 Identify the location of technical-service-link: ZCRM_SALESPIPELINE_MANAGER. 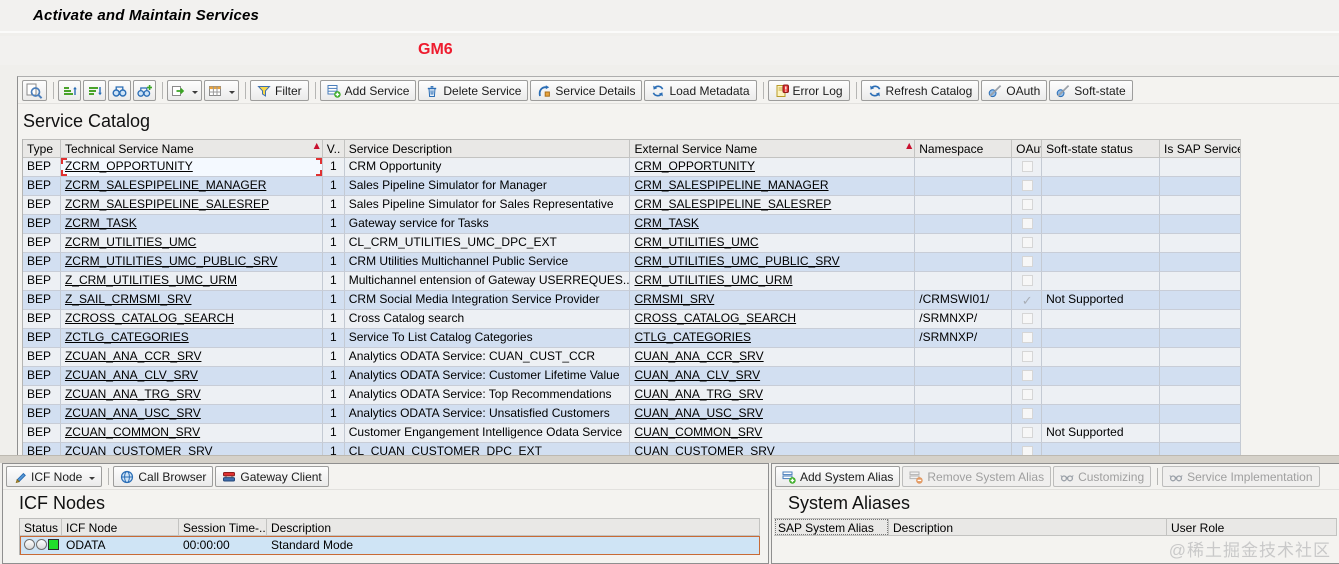
(165, 185).